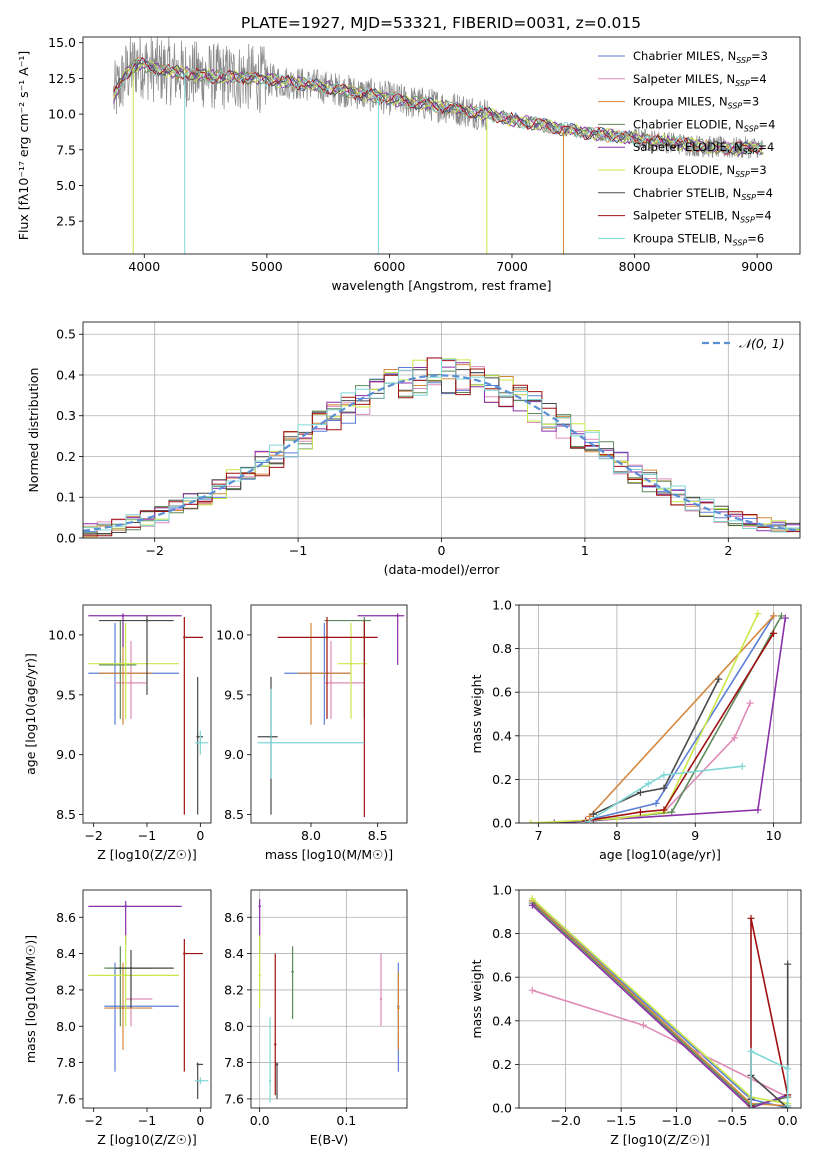 Image resolution: width=819 pixels, height=1170 pixels. I want to click on panel-ebv-mass: 0.0 0.1 7.6 7.8 8.0 8.2 8.4 8.6 E(B-V), so click(316, 1018).